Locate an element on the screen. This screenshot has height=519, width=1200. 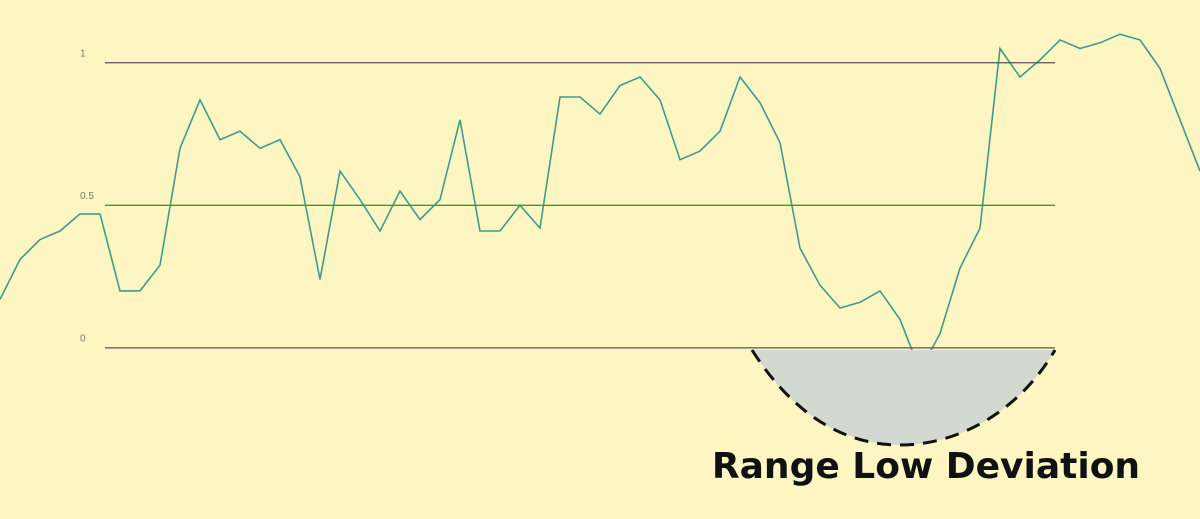
y-tick-label: 0.5 is located at coordinates (87, 196).